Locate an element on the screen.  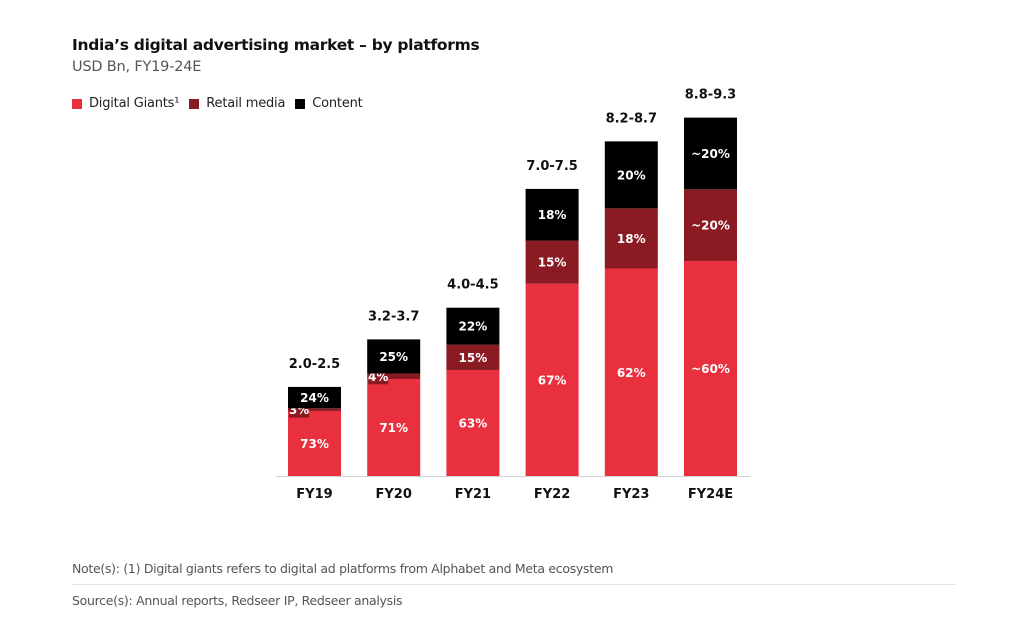
bar-segment-content-fy19 is located at coordinates (314, 397).